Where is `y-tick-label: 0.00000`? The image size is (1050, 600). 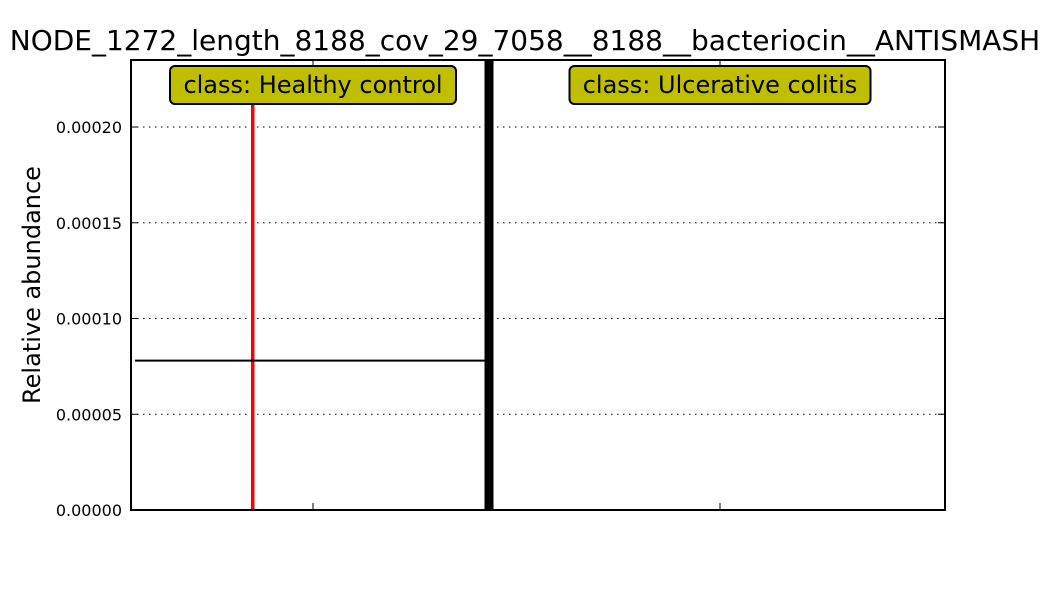
y-tick-label: 0.00000 is located at coordinates (89, 510).